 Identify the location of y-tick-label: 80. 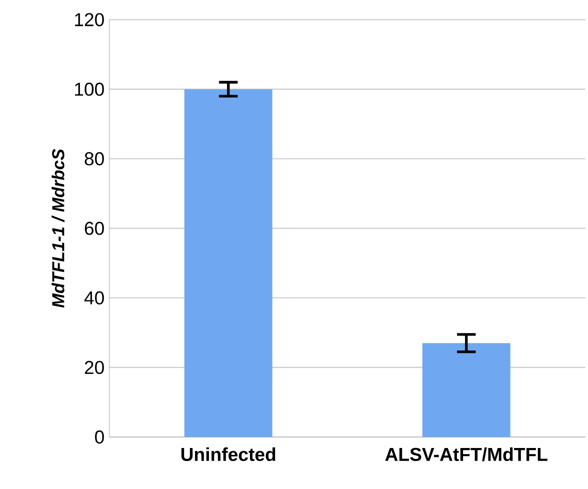
(94, 159).